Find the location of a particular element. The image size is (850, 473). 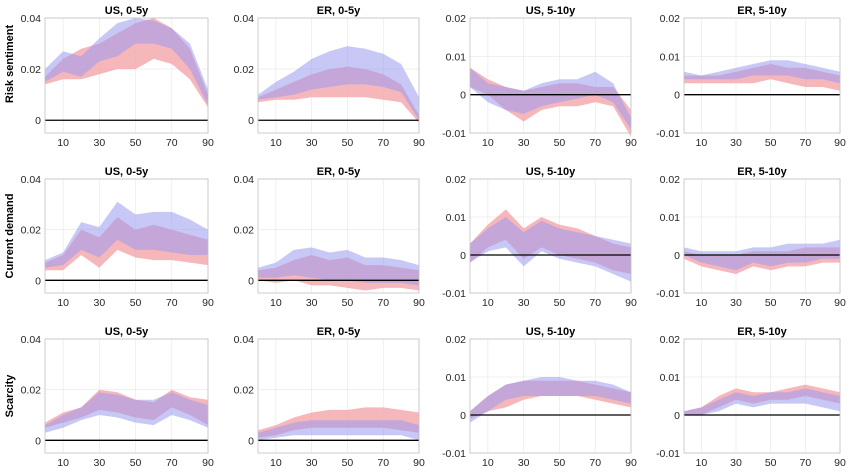

panel-title: US, 5-10y is located at coordinates (551, 332).